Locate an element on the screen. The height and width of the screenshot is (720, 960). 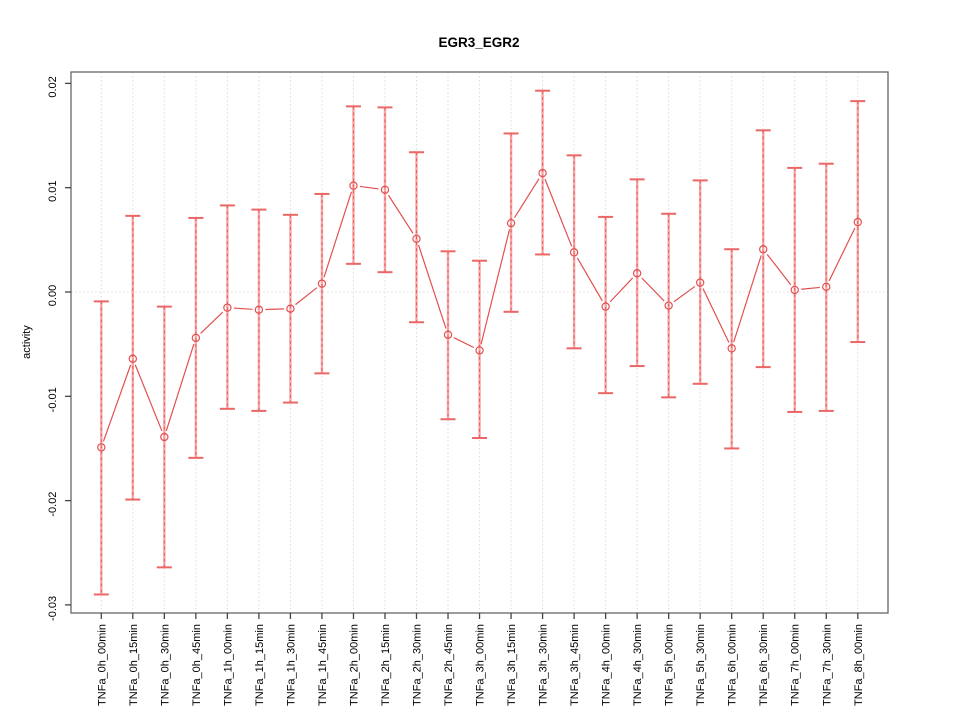
x-tick-label: TNFa_1h_15min is located at coordinates (260, 665).